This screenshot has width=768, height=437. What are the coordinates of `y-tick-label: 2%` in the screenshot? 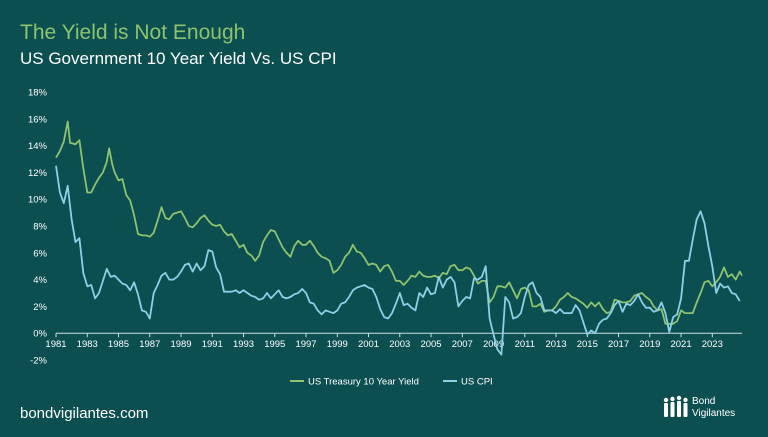 It's located at (40, 307).